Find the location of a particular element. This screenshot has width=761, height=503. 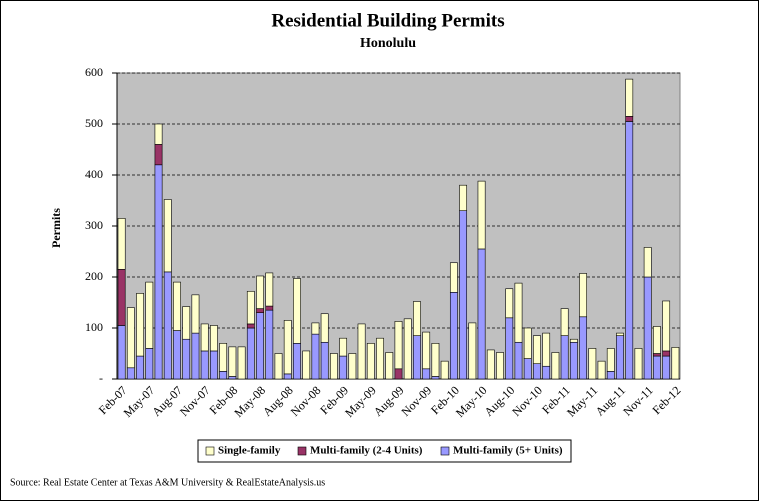

y-tick-label: 300 is located at coordinates (94, 225).